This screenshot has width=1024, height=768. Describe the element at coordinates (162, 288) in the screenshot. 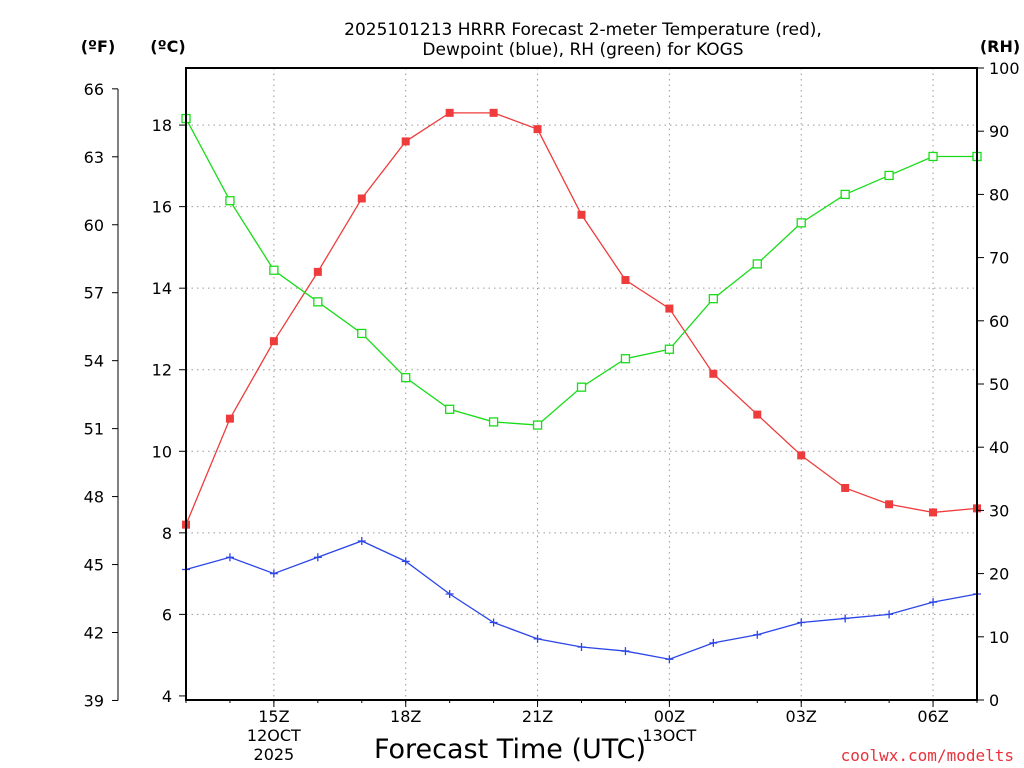

I see `celsius-tick-label: 14` at that location.